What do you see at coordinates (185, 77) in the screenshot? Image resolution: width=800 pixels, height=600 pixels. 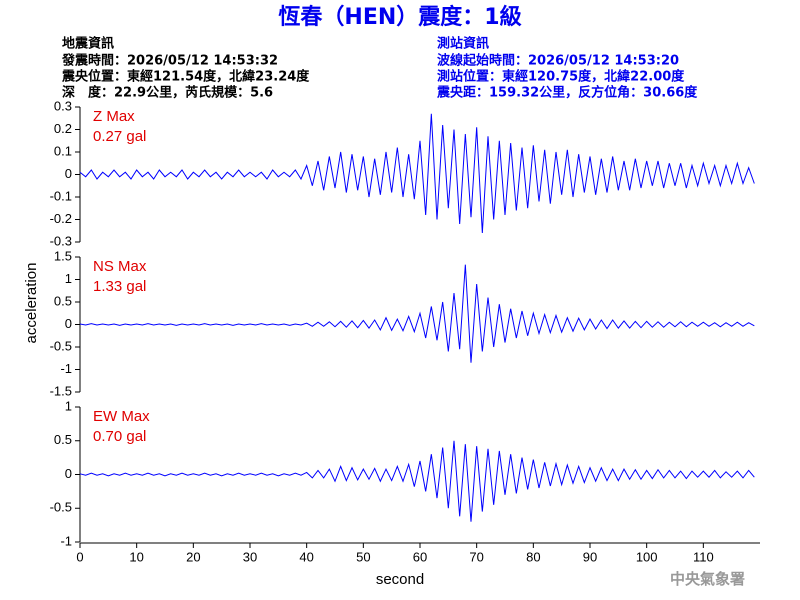 I see `info-line: 震央位置：東經121.54度，北緯23.24度` at bounding box center [185, 77].